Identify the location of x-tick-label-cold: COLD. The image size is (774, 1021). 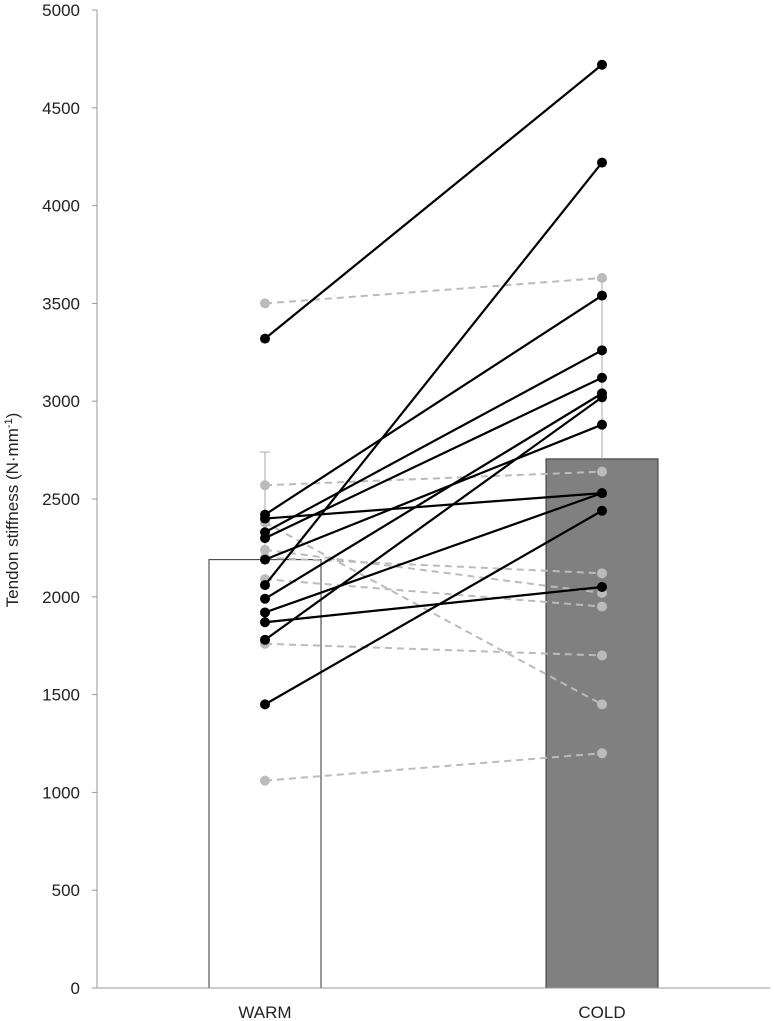
(601, 1012).